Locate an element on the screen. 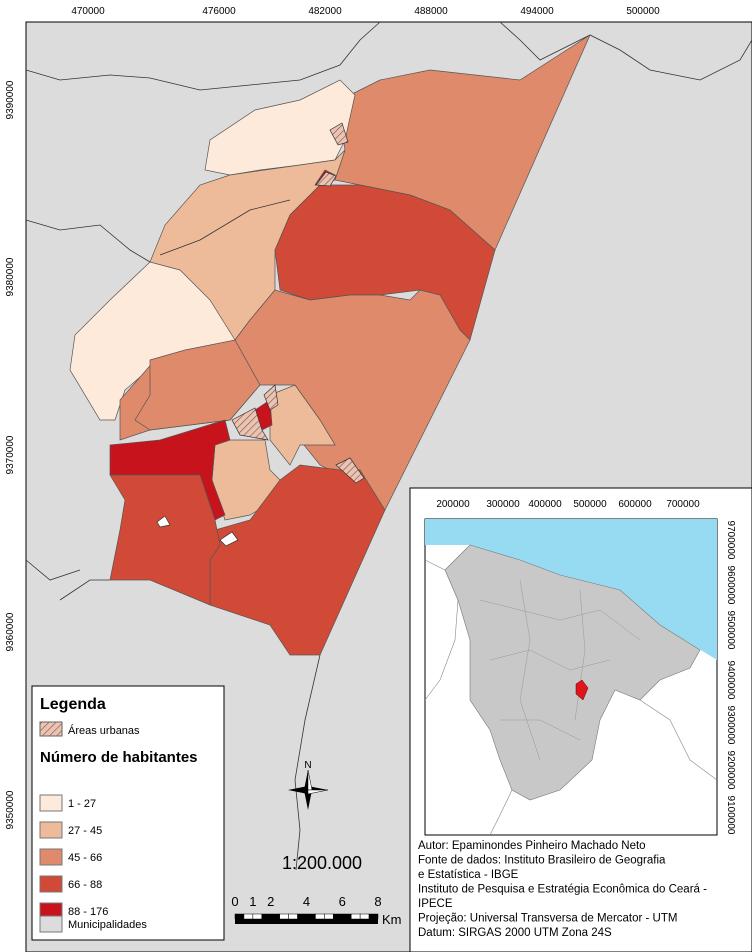  y-coordinate: 9390000 is located at coordinates (10, 99).